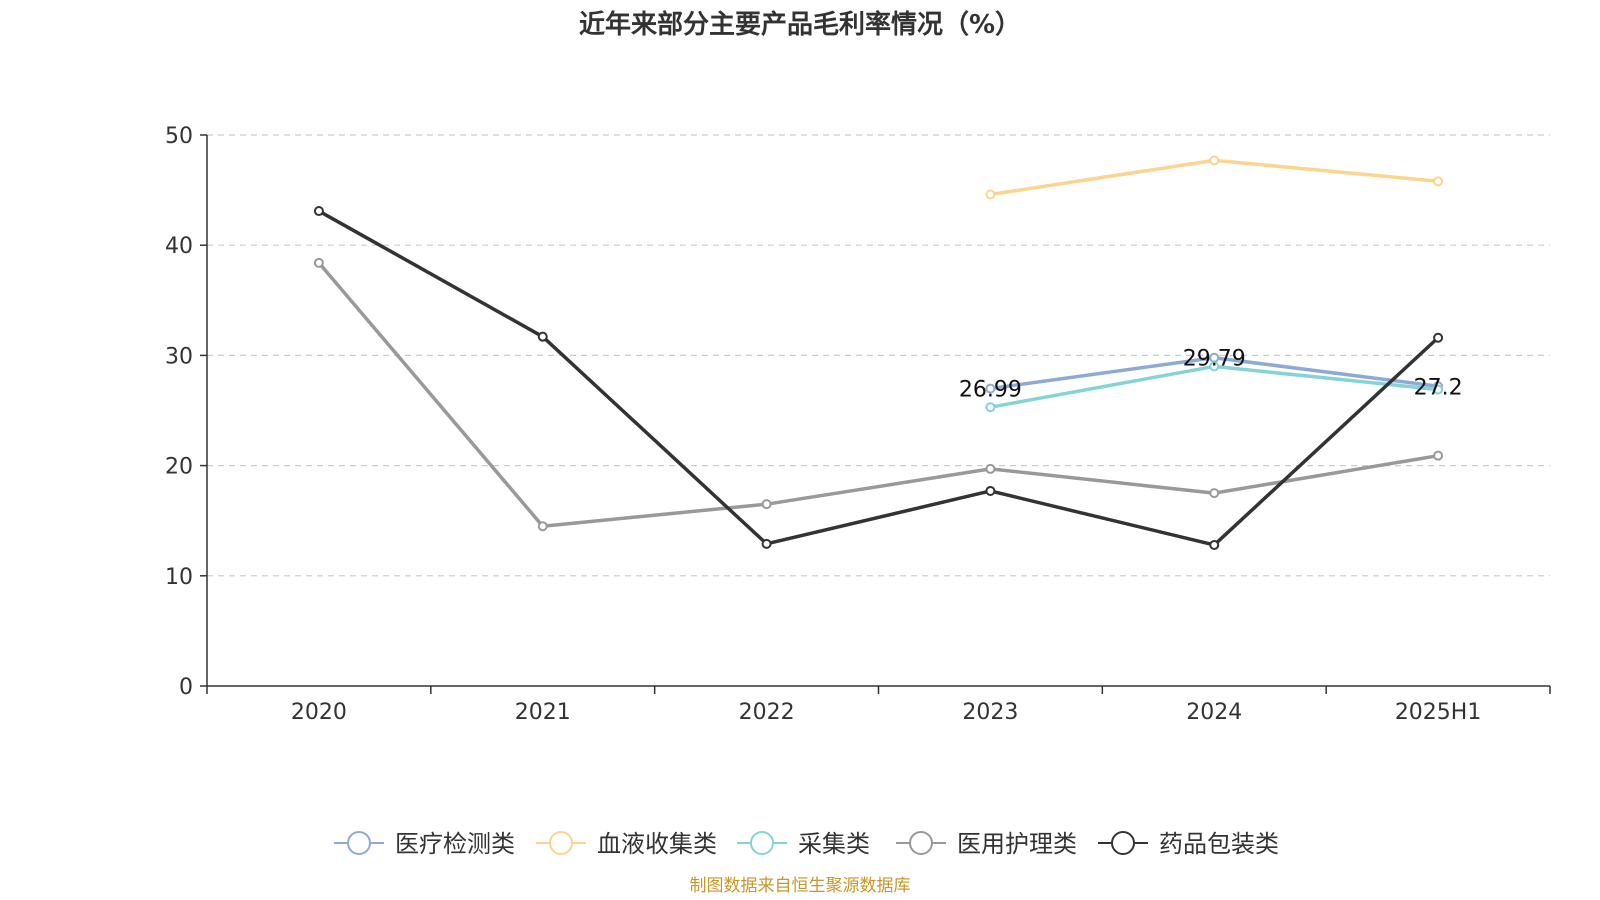 The image size is (1600, 900). Describe the element at coordinates (1214, 712) in the screenshot. I see `x-tick-label: 2024` at that location.